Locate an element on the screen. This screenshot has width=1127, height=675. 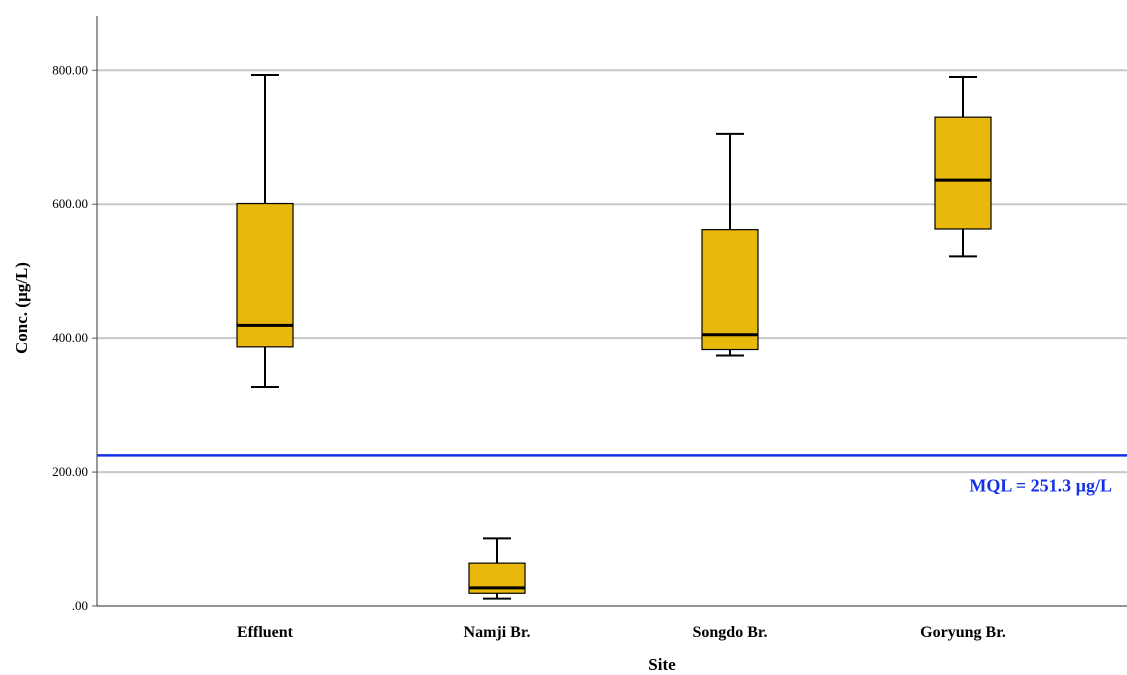
x-category-labels: Effluent Namji Br. Songdo Br. Goryung Br. is located at coordinates (621, 632).